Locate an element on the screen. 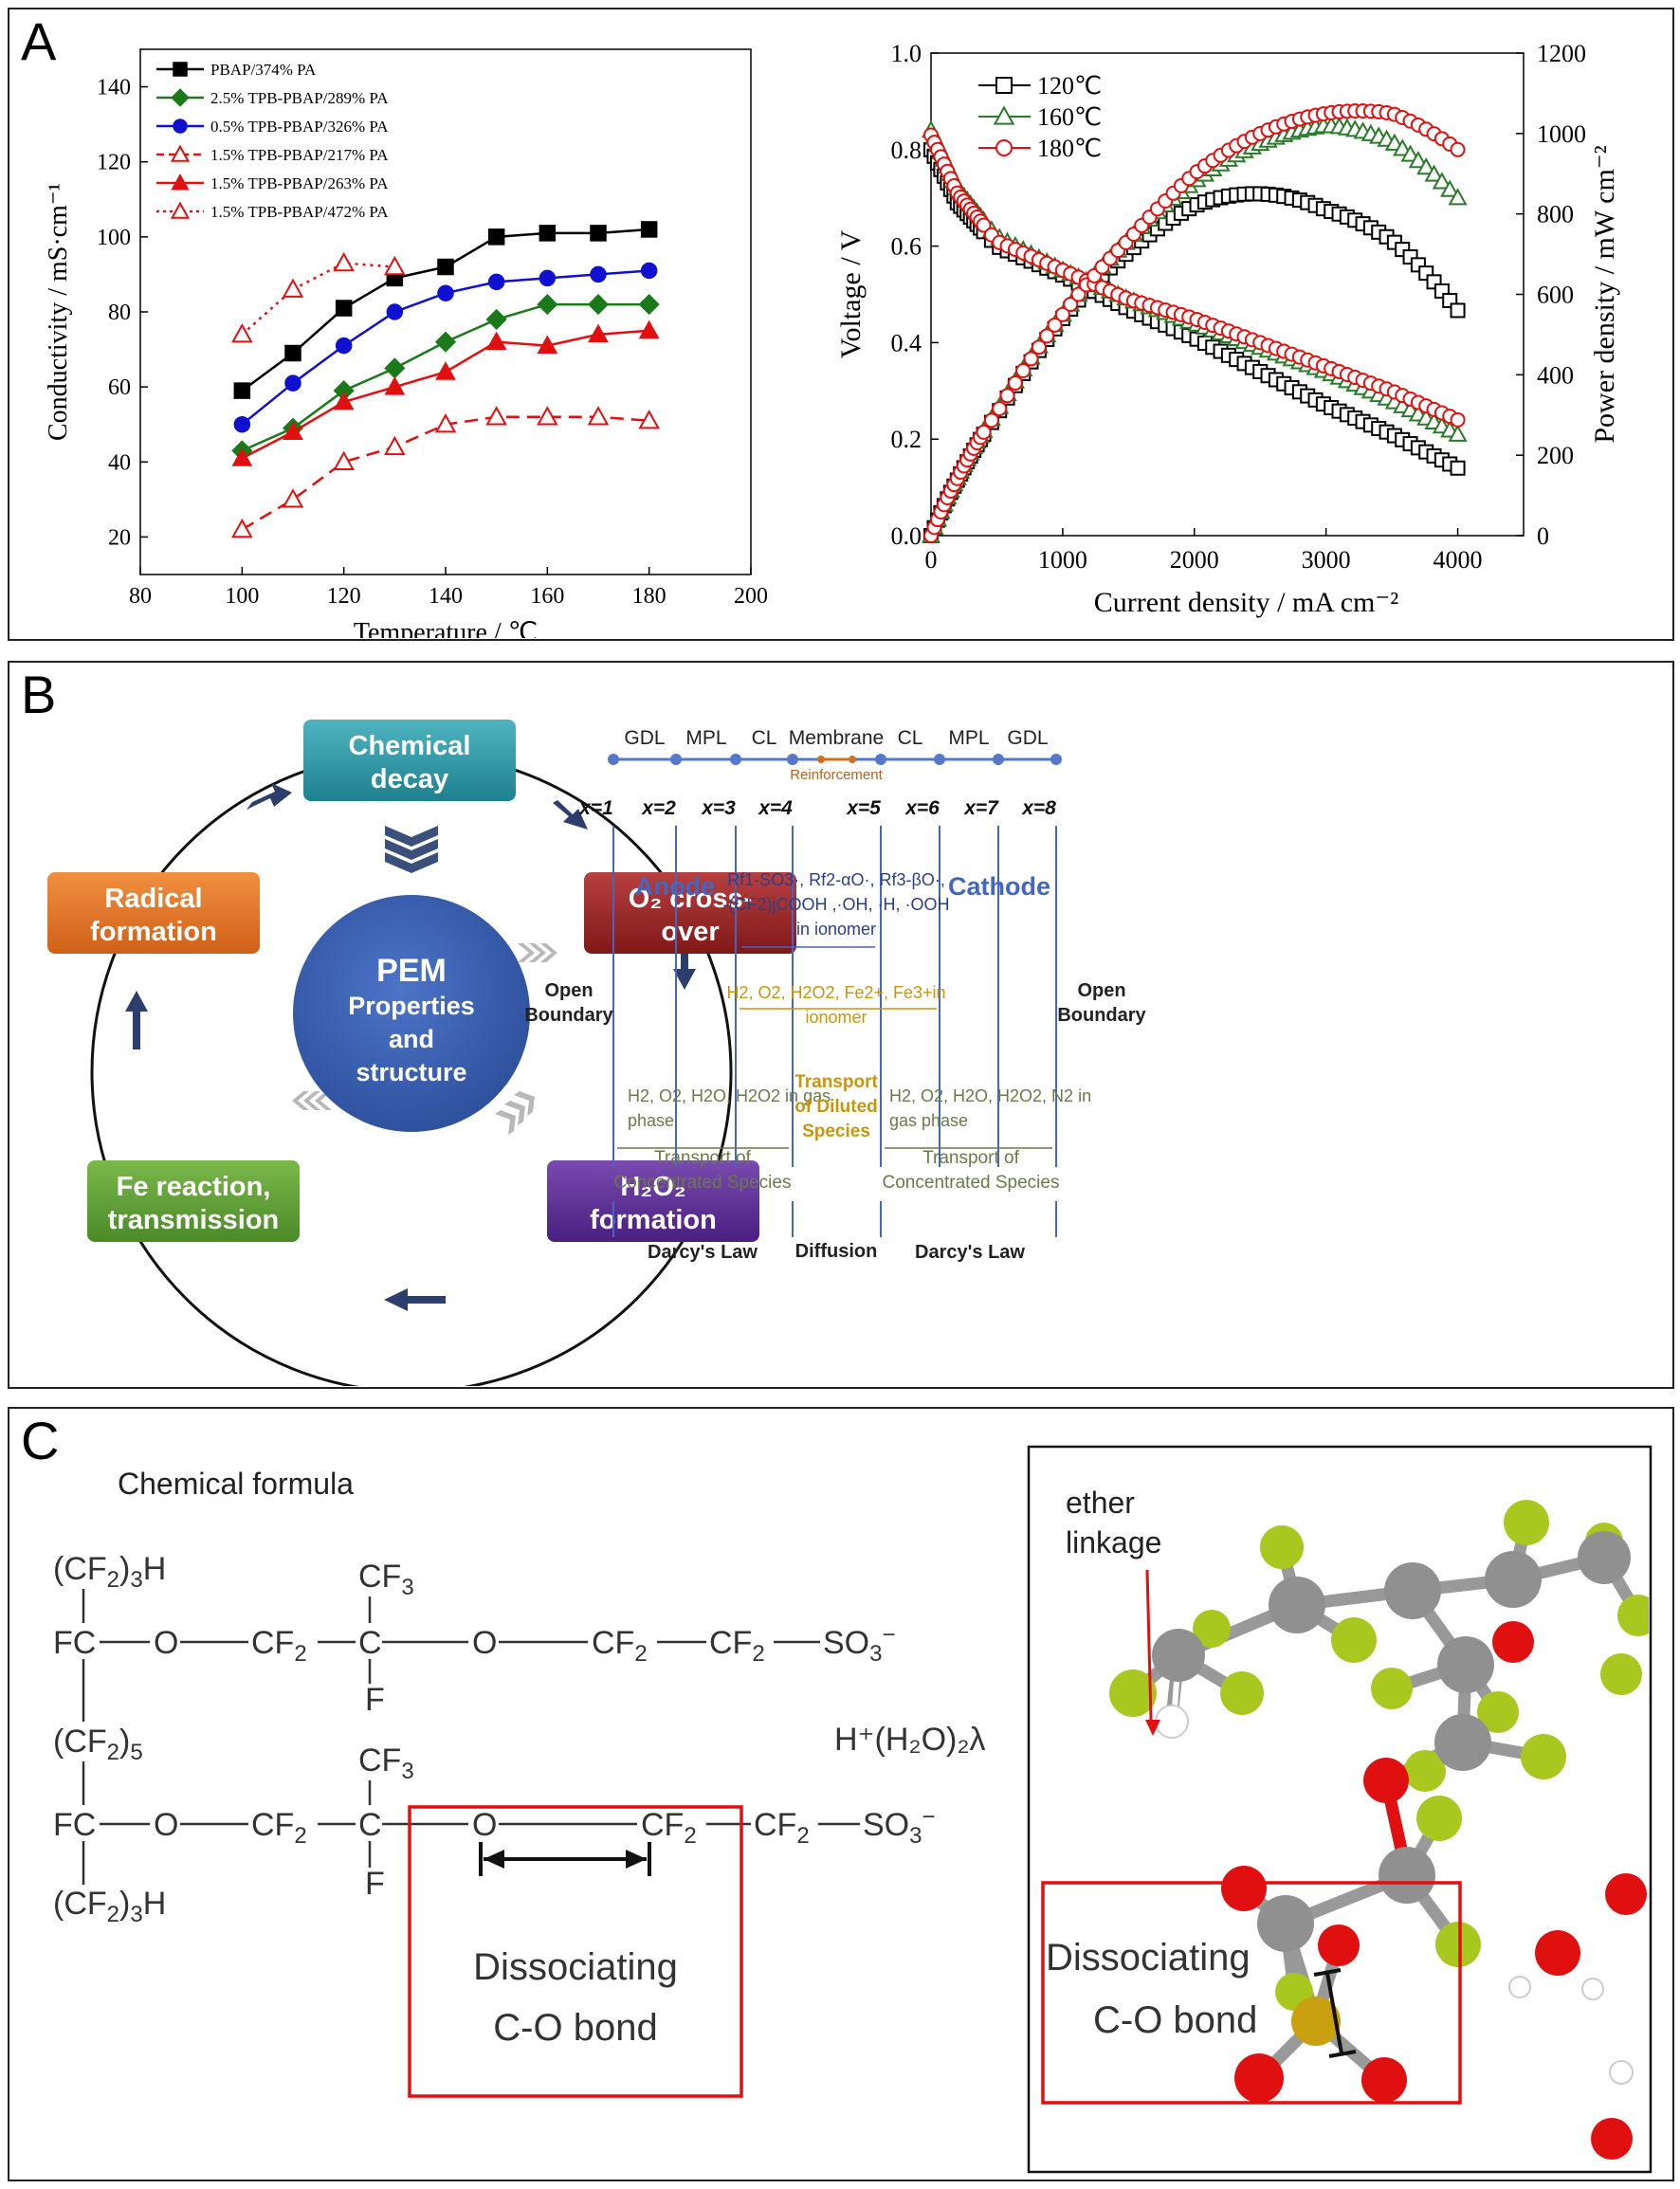  box-h2o2-formation is located at coordinates (653, 1201).